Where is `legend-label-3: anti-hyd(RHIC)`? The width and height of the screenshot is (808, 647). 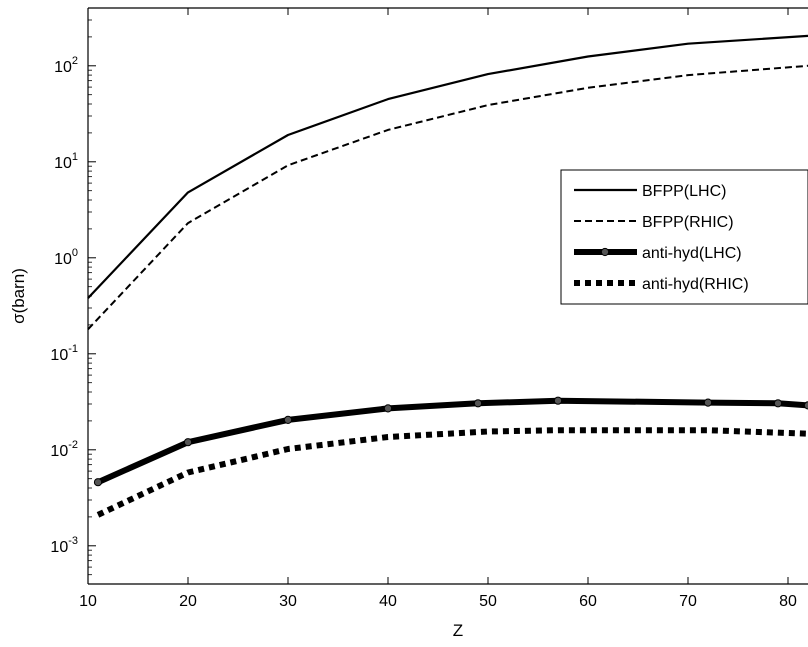 legend-label-3: anti-hyd(RHIC) is located at coordinates (695, 284).